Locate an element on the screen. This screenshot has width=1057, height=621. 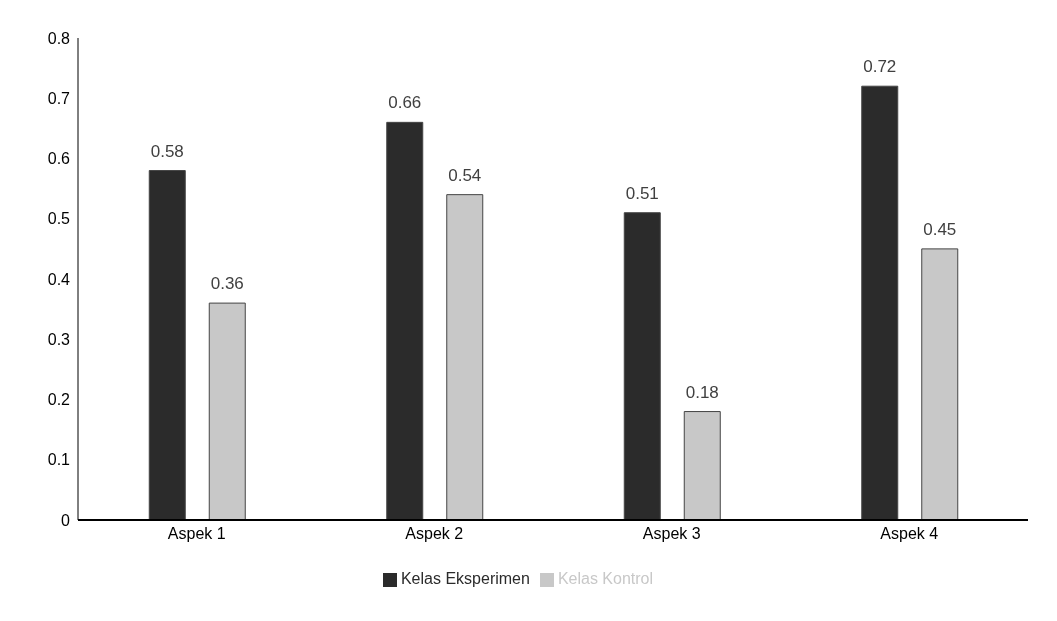
y-tick-label: 0.8 is located at coordinates (59, 38).